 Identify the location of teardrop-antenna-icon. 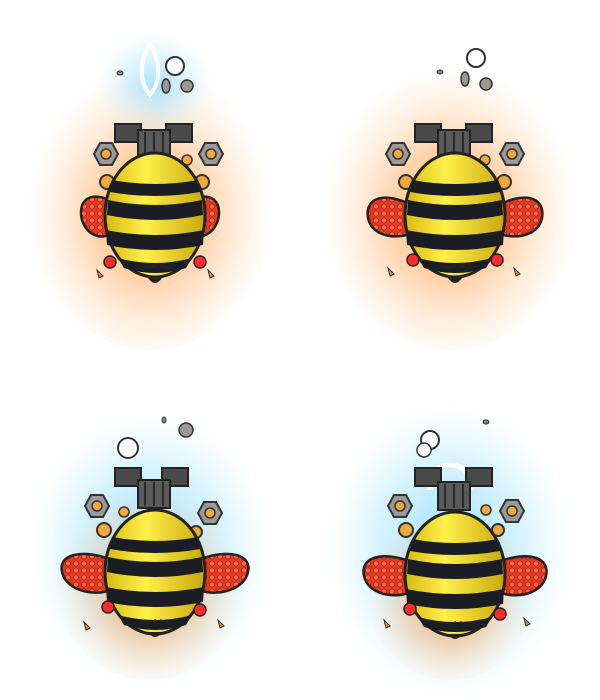
(150, 70).